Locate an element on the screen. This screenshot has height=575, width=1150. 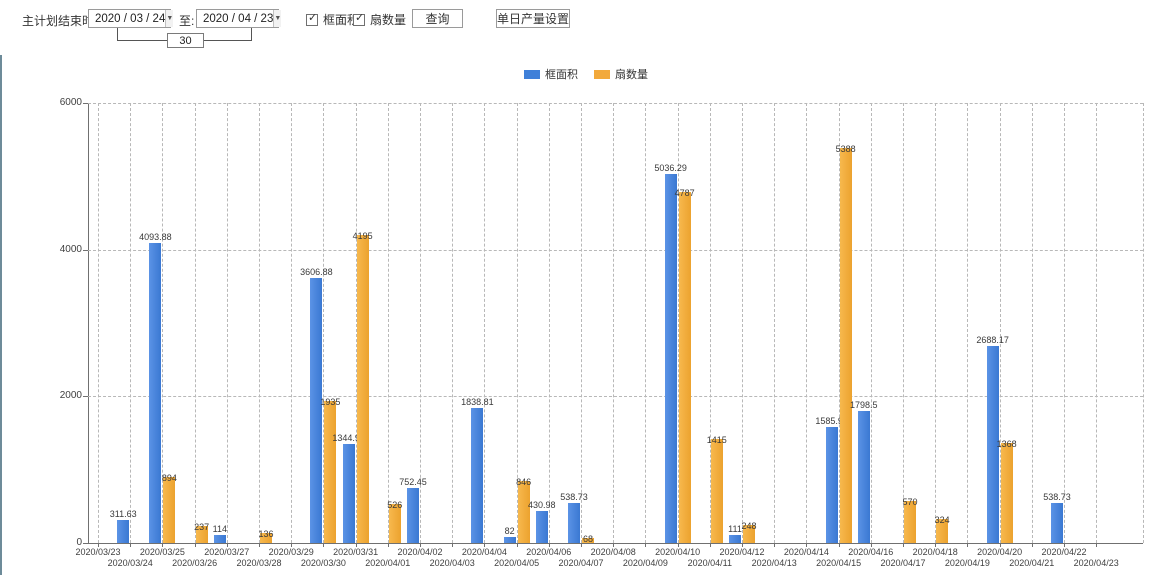
y-tick-mark is located at coordinates (85, 250).